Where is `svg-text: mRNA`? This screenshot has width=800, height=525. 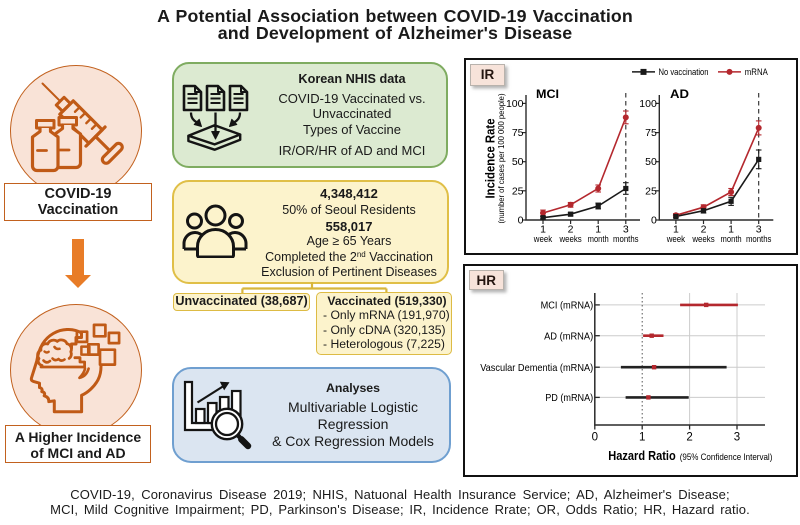 svg-text: mRNA is located at coordinates (757, 72).